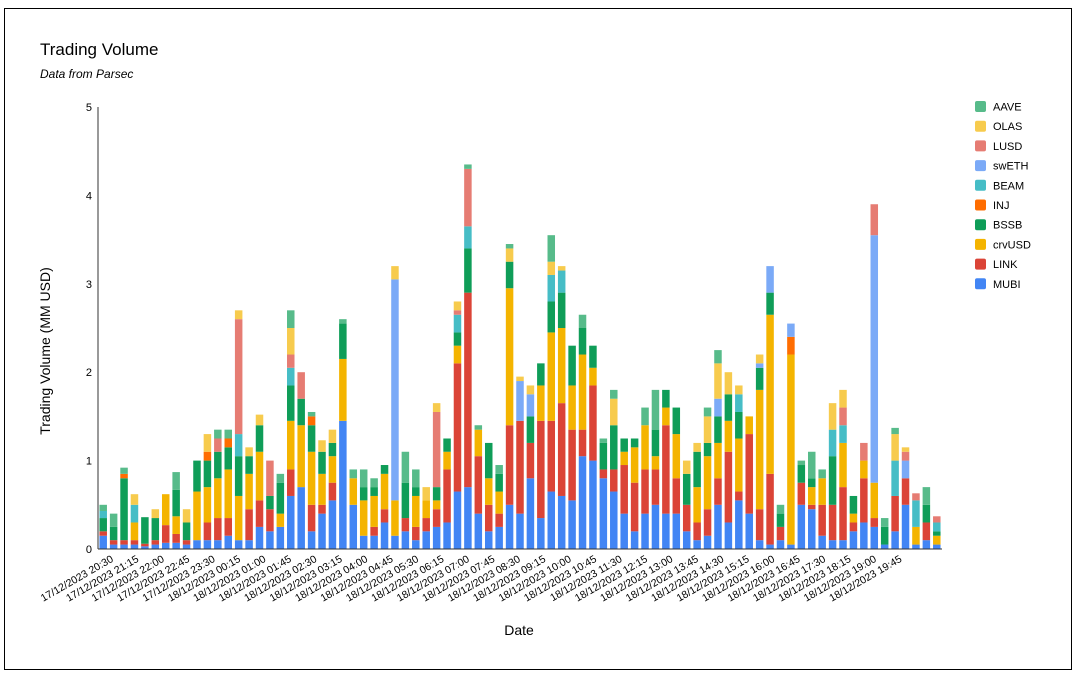 The width and height of the screenshot is (1079, 678). What do you see at coordinates (980, 126) in the screenshot?
I see `legend-swatch-olas` at bounding box center [980, 126].